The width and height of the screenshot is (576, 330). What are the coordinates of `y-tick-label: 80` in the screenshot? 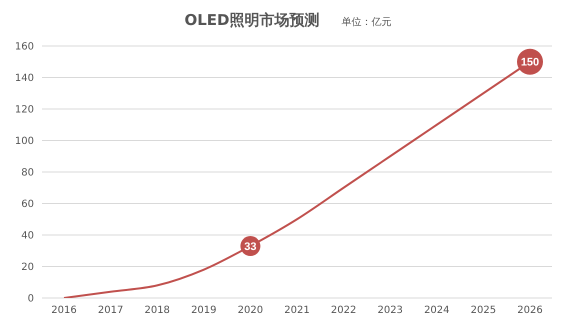 It's located at (27, 173).